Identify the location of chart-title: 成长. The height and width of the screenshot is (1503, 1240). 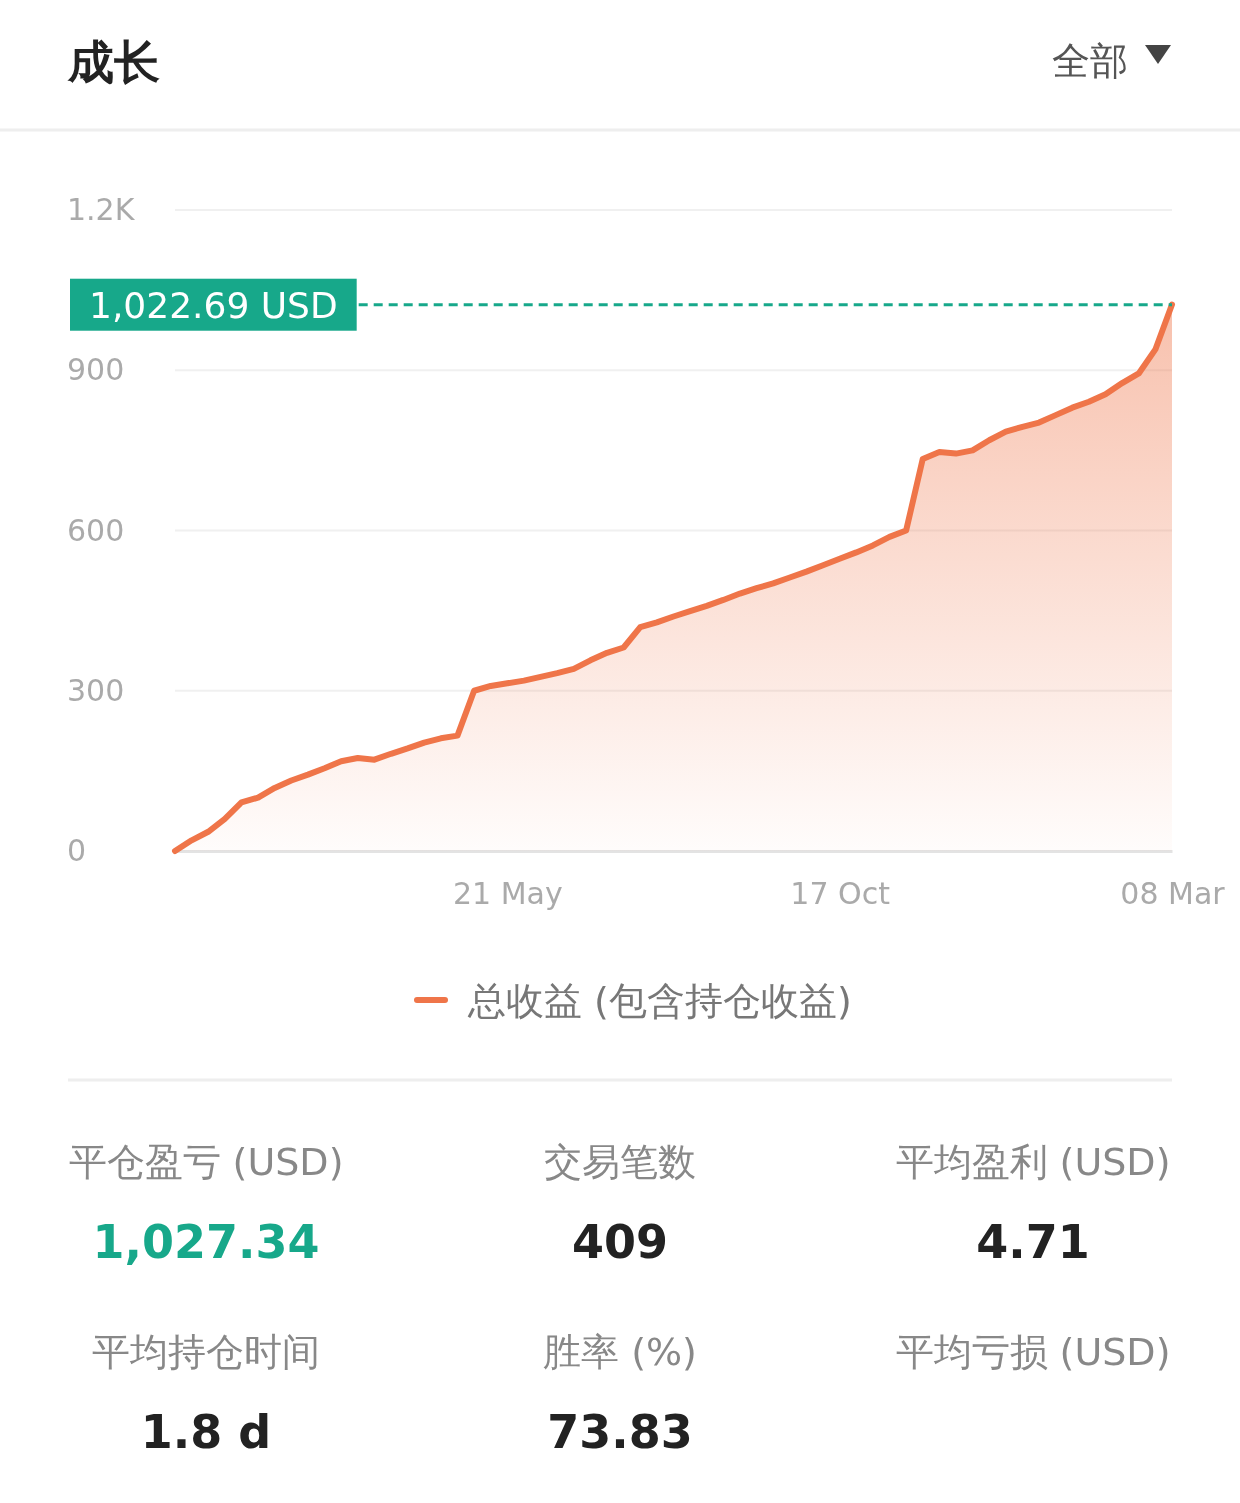
(113, 62).